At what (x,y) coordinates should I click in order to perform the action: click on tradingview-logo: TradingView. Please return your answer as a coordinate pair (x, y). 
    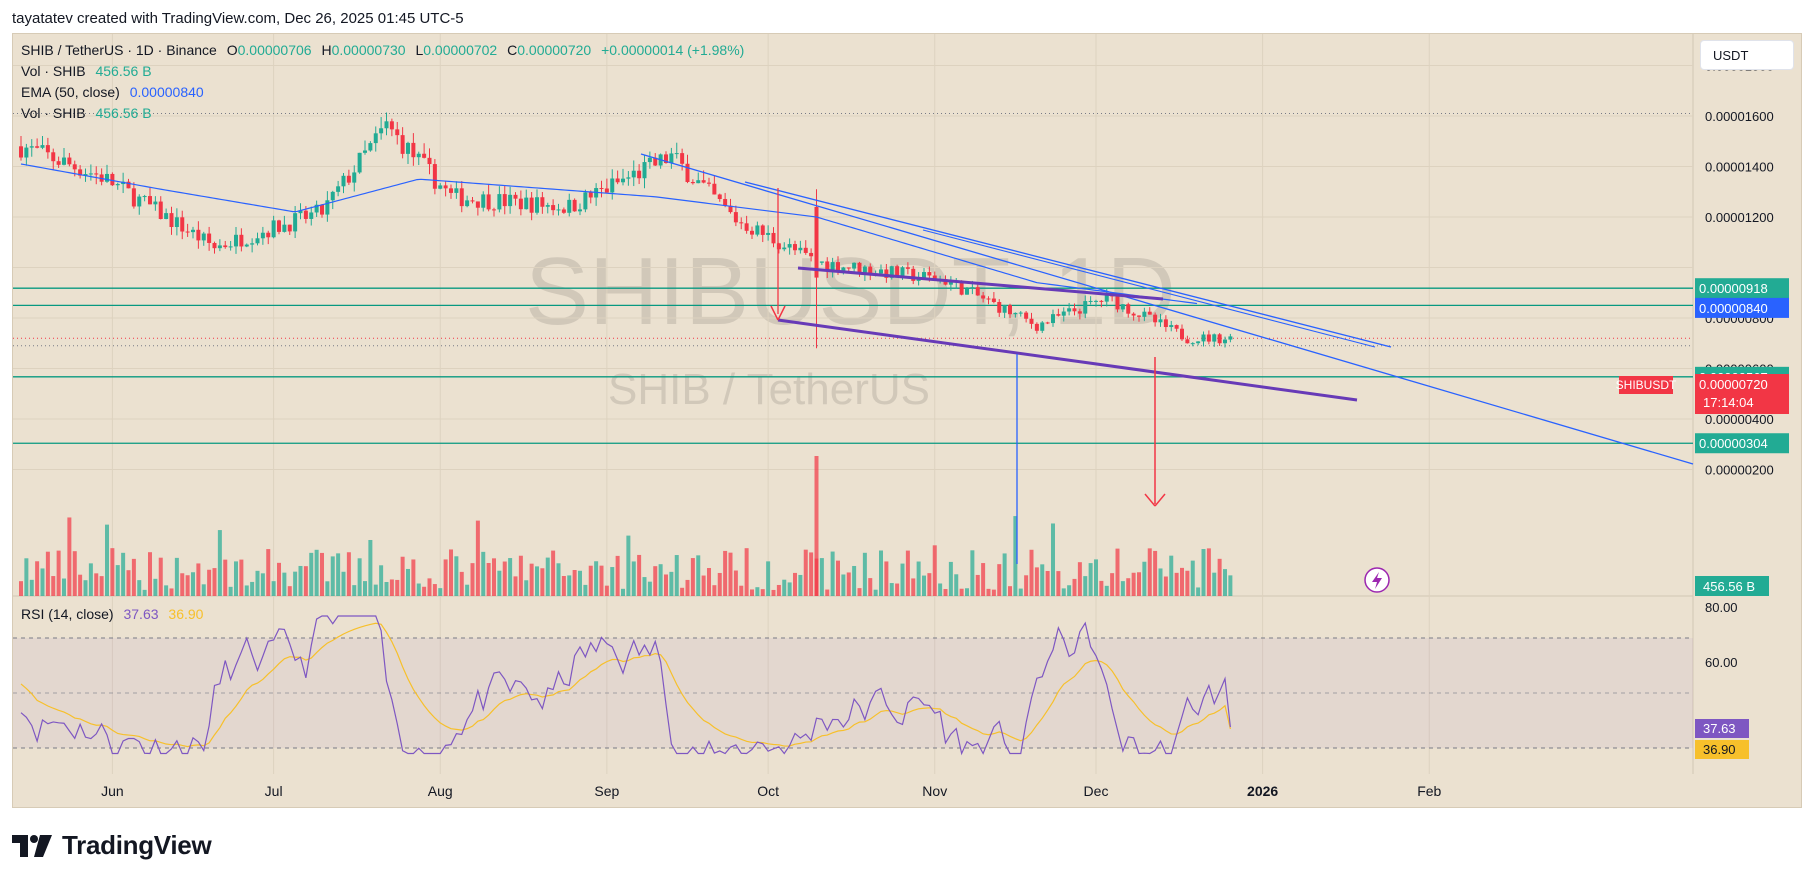
    Looking at the image, I should click on (112, 845).